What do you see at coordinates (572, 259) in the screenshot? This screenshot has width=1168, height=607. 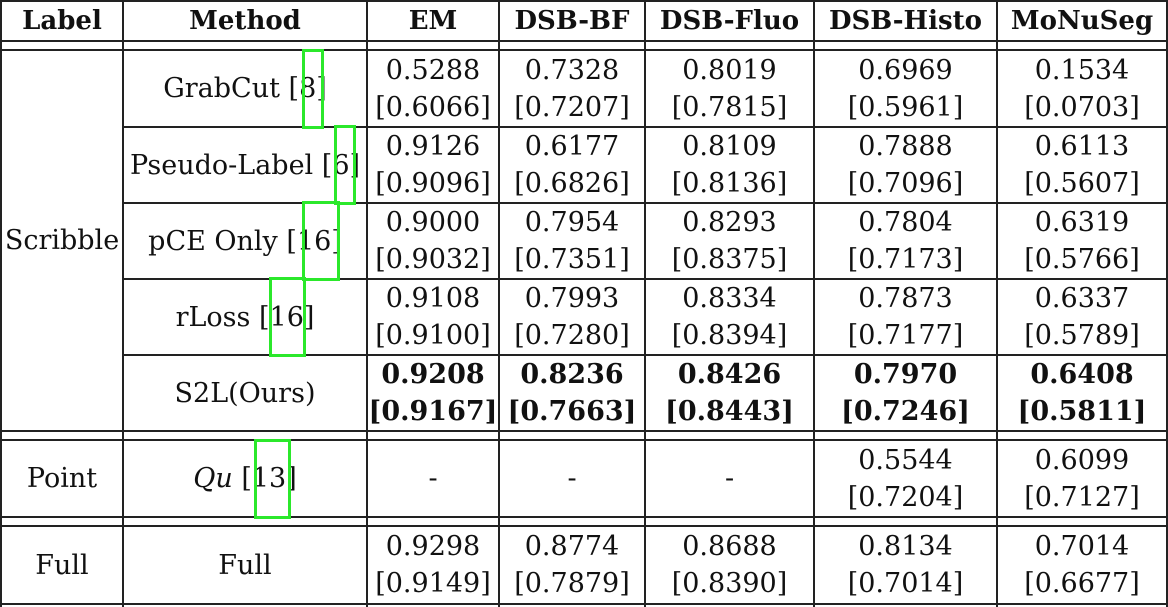 I see `score-bracket-value: [0.7351]` at bounding box center [572, 259].